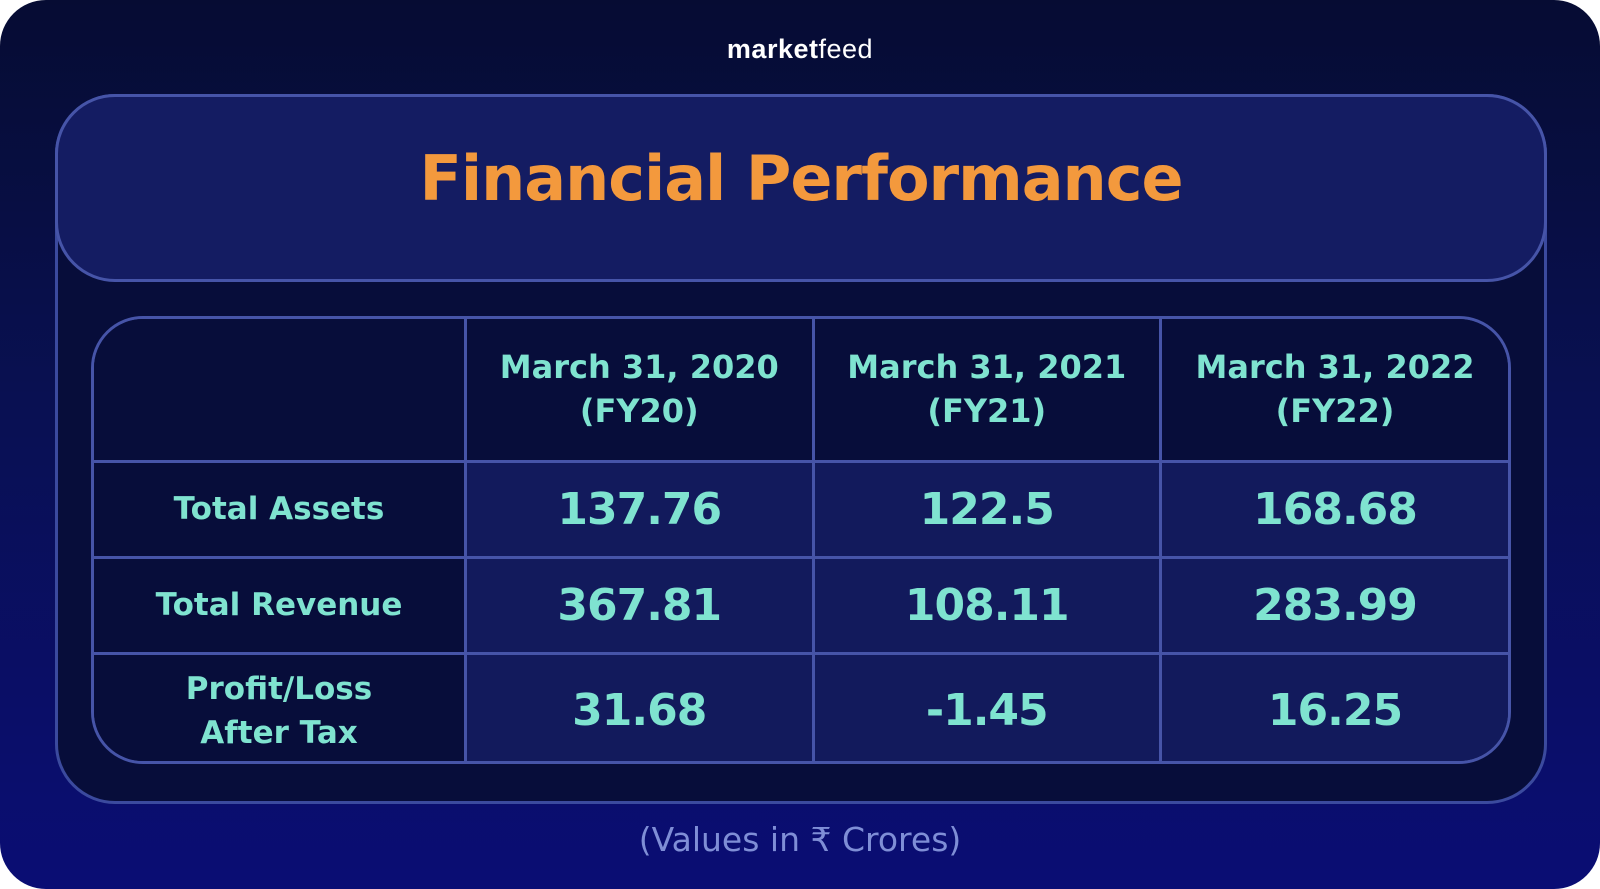 The image size is (1600, 889). What do you see at coordinates (1335, 367) in the screenshot?
I see `column-header-date: March 31, 2022` at bounding box center [1335, 367].